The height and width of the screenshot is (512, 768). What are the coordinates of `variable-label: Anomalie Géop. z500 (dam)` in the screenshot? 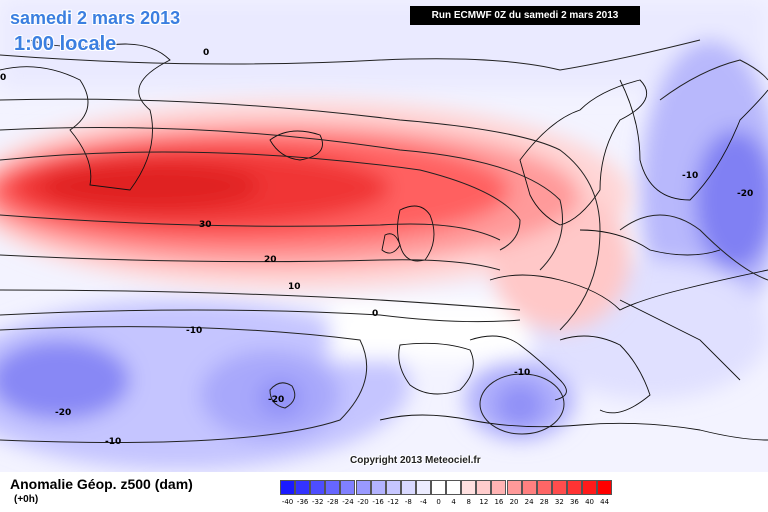 It's located at (101, 484).